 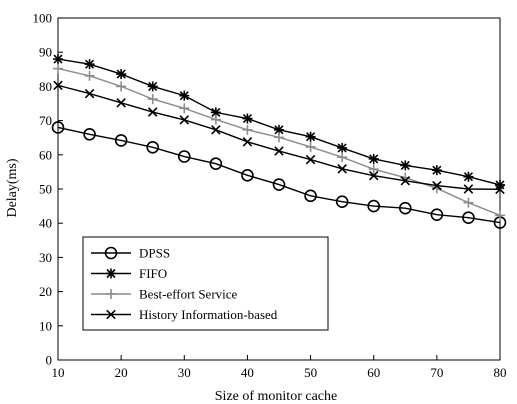 What do you see at coordinates (45, 52) in the screenshot?
I see `y-tick-label: 90` at bounding box center [45, 52].